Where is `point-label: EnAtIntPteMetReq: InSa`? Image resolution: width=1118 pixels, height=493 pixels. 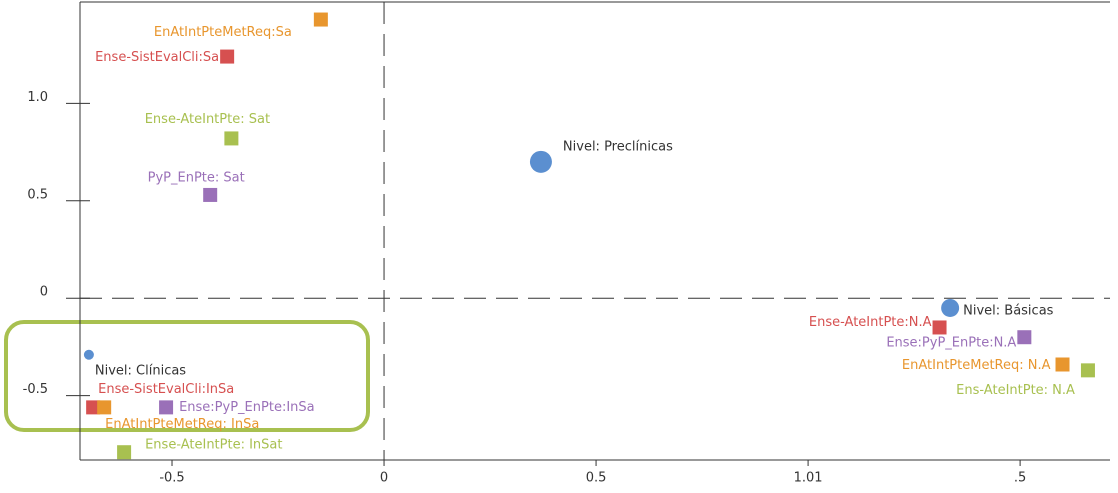
point-label: EnAtIntPteMetReq: InSa is located at coordinates (182, 424).